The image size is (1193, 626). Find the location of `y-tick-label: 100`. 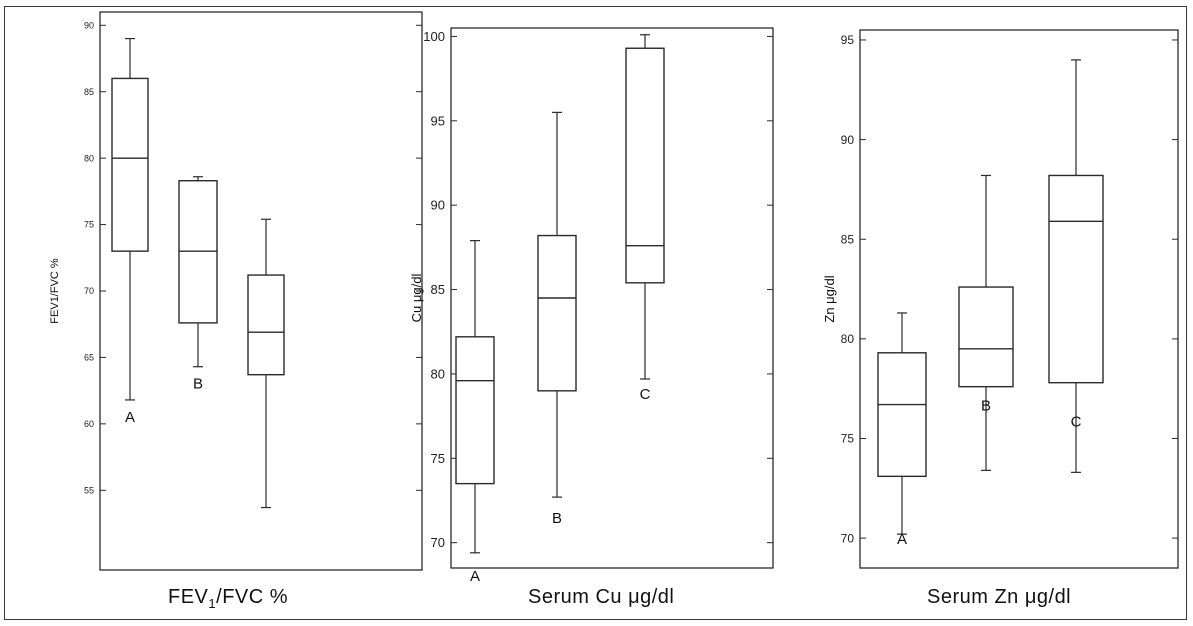

y-tick-label: 100 is located at coordinates (434, 36).